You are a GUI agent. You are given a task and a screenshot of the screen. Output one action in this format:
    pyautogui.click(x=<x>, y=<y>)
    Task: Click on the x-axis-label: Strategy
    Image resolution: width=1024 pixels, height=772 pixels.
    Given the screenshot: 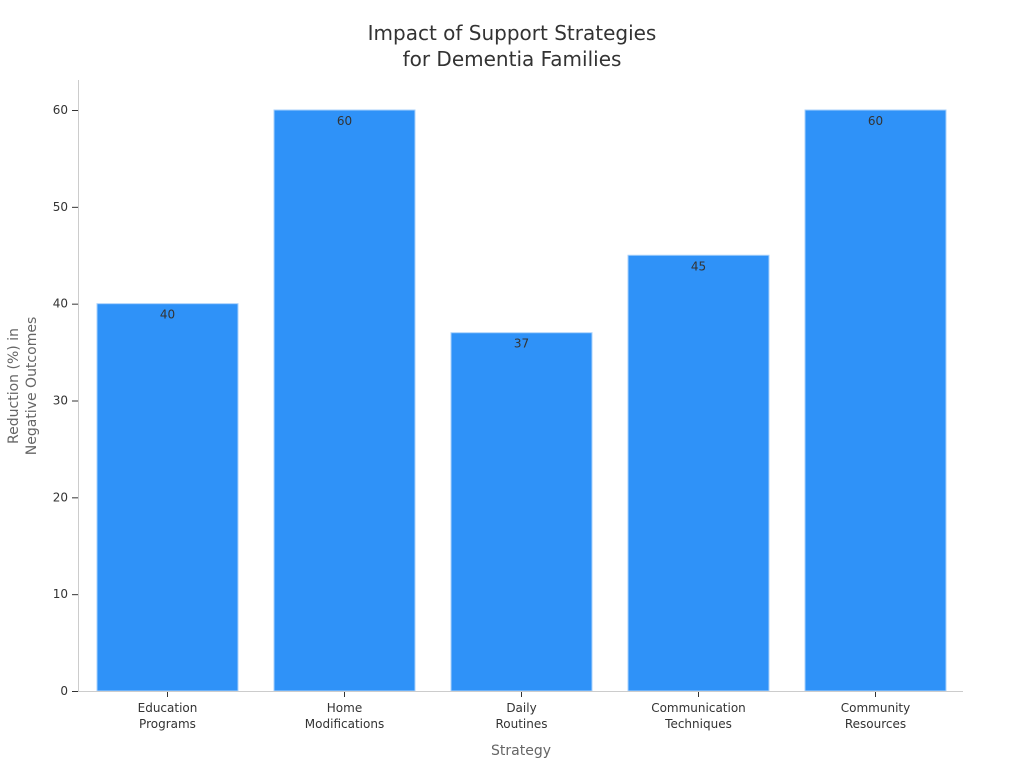 What is the action you would take?
    pyautogui.click(x=521, y=751)
    